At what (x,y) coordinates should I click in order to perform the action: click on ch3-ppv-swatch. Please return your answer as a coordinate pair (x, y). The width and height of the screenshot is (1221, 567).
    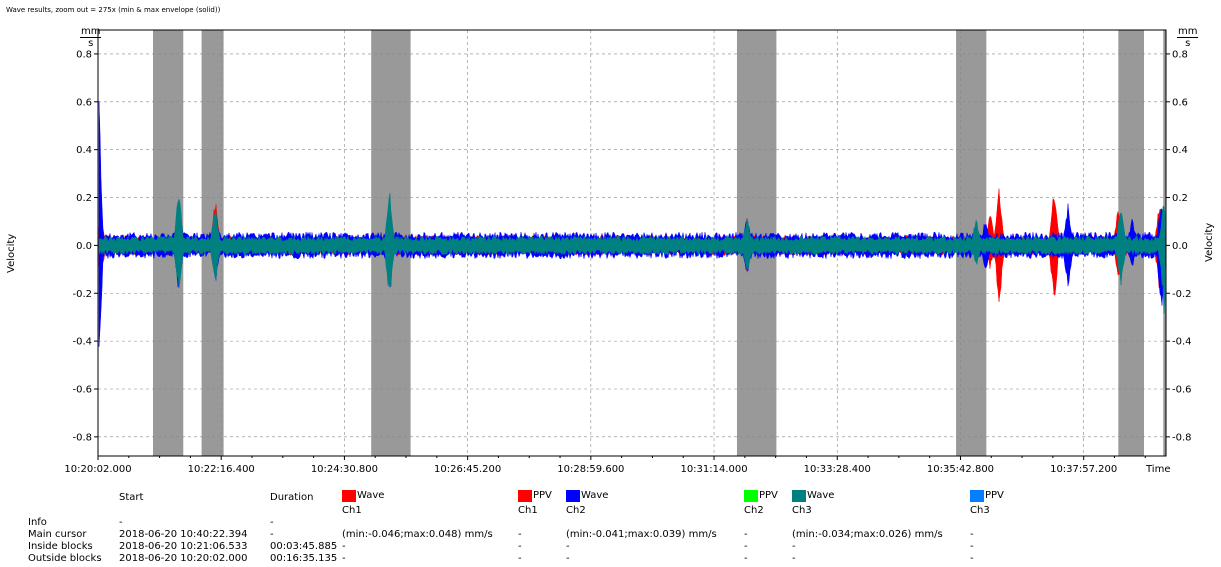
    Looking at the image, I should click on (977, 496).